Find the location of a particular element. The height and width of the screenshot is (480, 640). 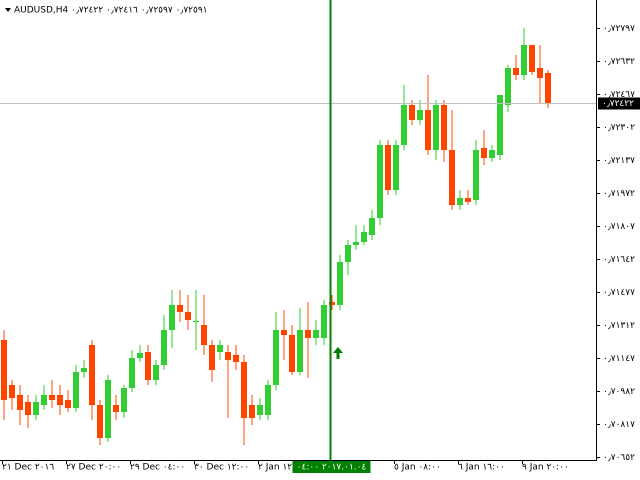

y-tick-label: ٠٫٧١٦٤٢ is located at coordinates (619, 260).